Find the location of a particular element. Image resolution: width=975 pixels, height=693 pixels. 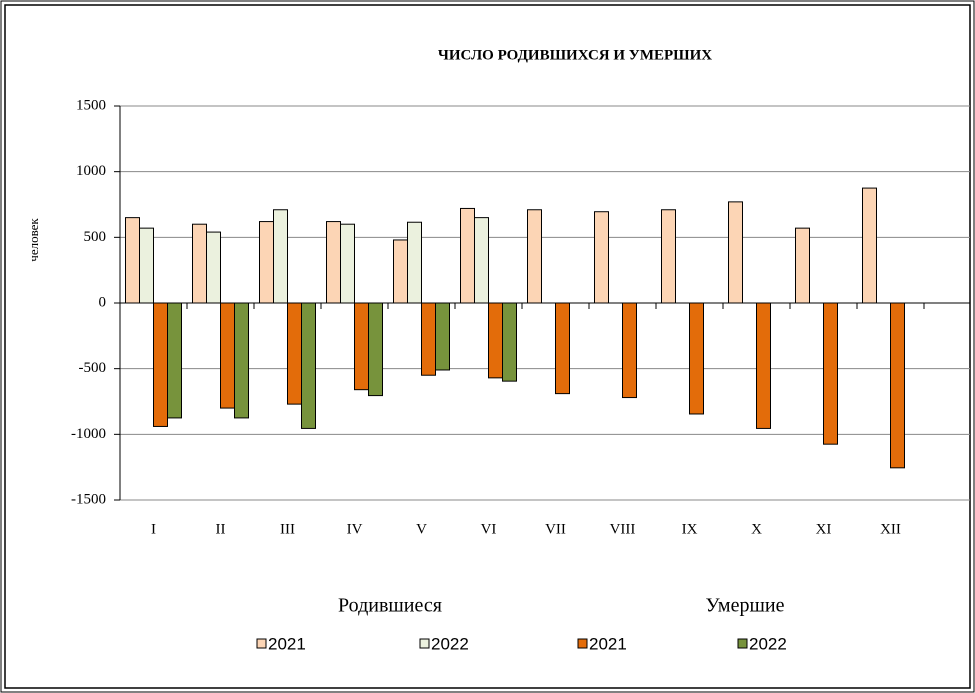

x-tick-label: II is located at coordinates (221, 529).